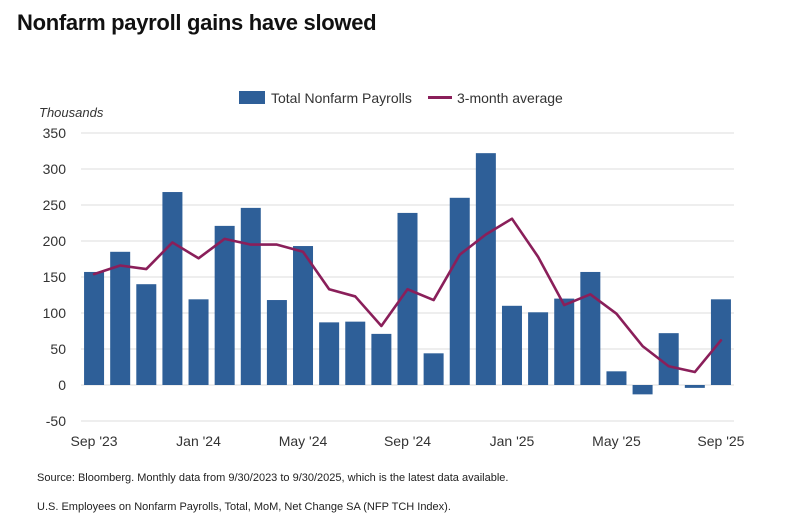 This screenshot has height=529, width=791. I want to click on y-tick-label: 150, so click(55, 277).